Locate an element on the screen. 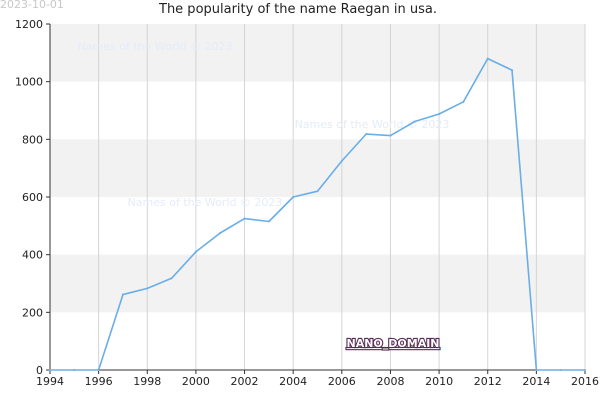  y-tick-label: 800 is located at coordinates (32, 139).